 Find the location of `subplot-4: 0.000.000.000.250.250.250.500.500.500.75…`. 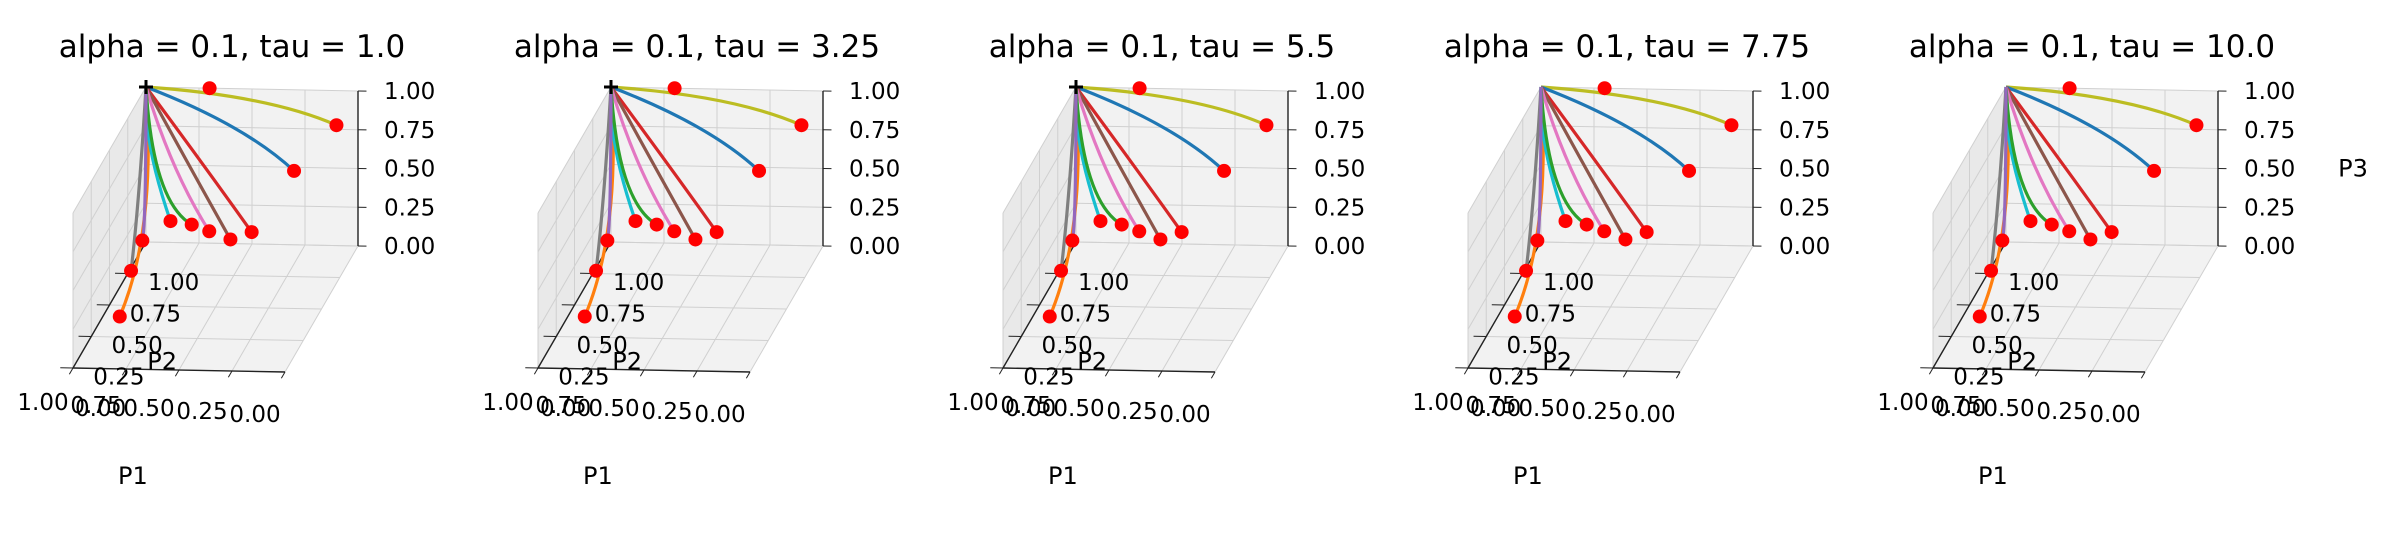

subplot-4: 0.000.000.000.250.250.250.500.500.500.75… is located at coordinates (1621, 259).